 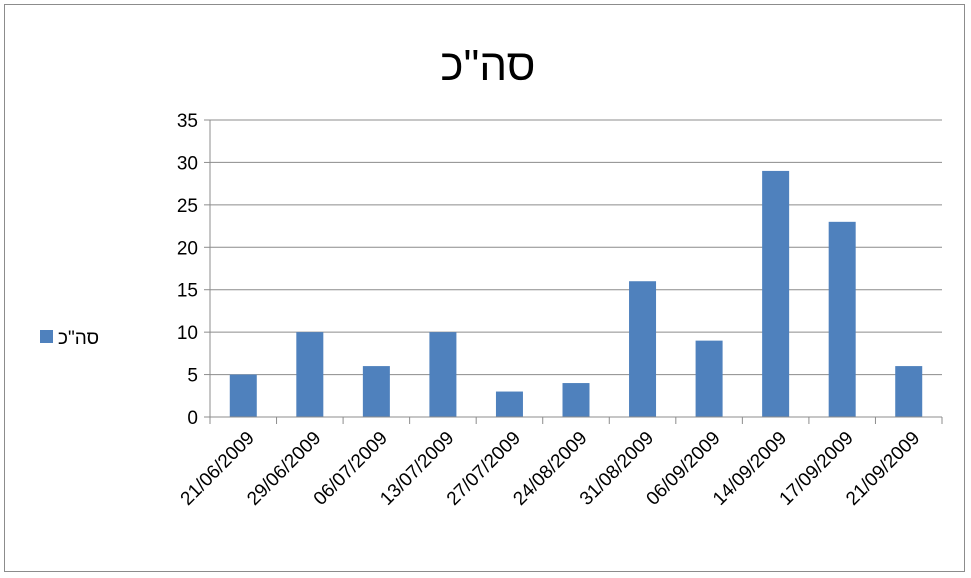 I want to click on legend: סה"כ, so click(x=69, y=338).